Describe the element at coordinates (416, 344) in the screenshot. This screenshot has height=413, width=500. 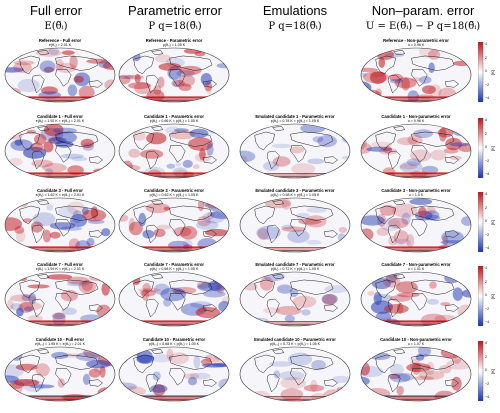
I see `panel-subtitle: u = 1.07 K` at that location.